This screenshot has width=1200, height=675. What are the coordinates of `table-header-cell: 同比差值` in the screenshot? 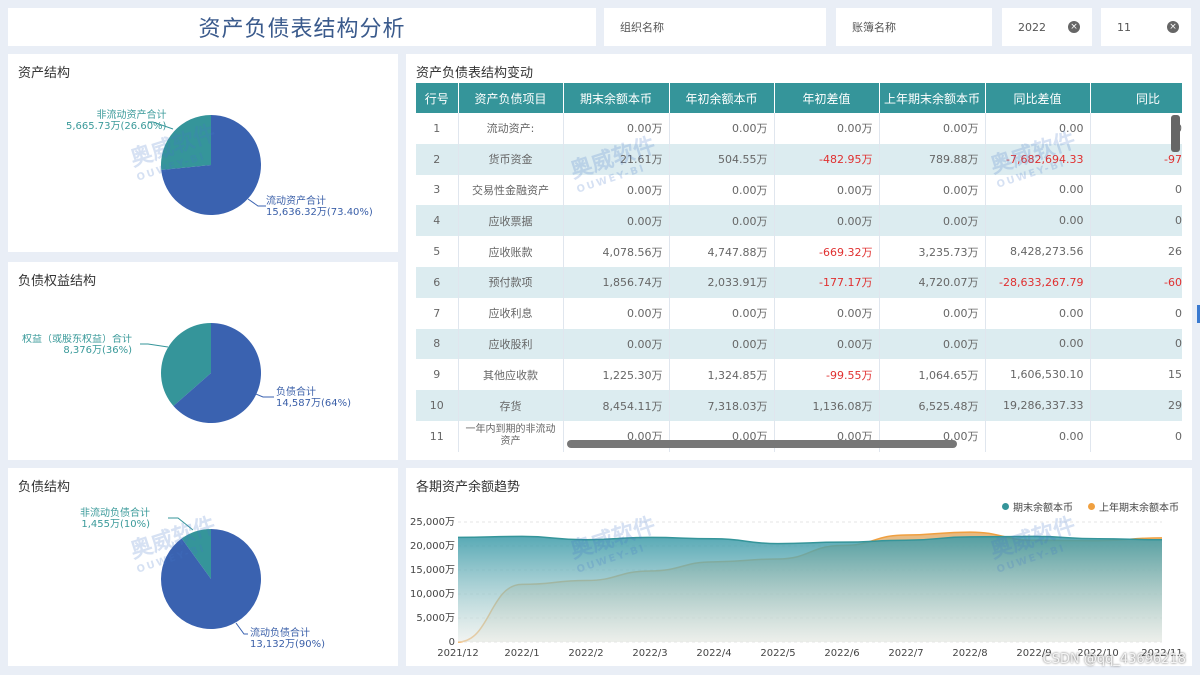 It's located at (1038, 98).